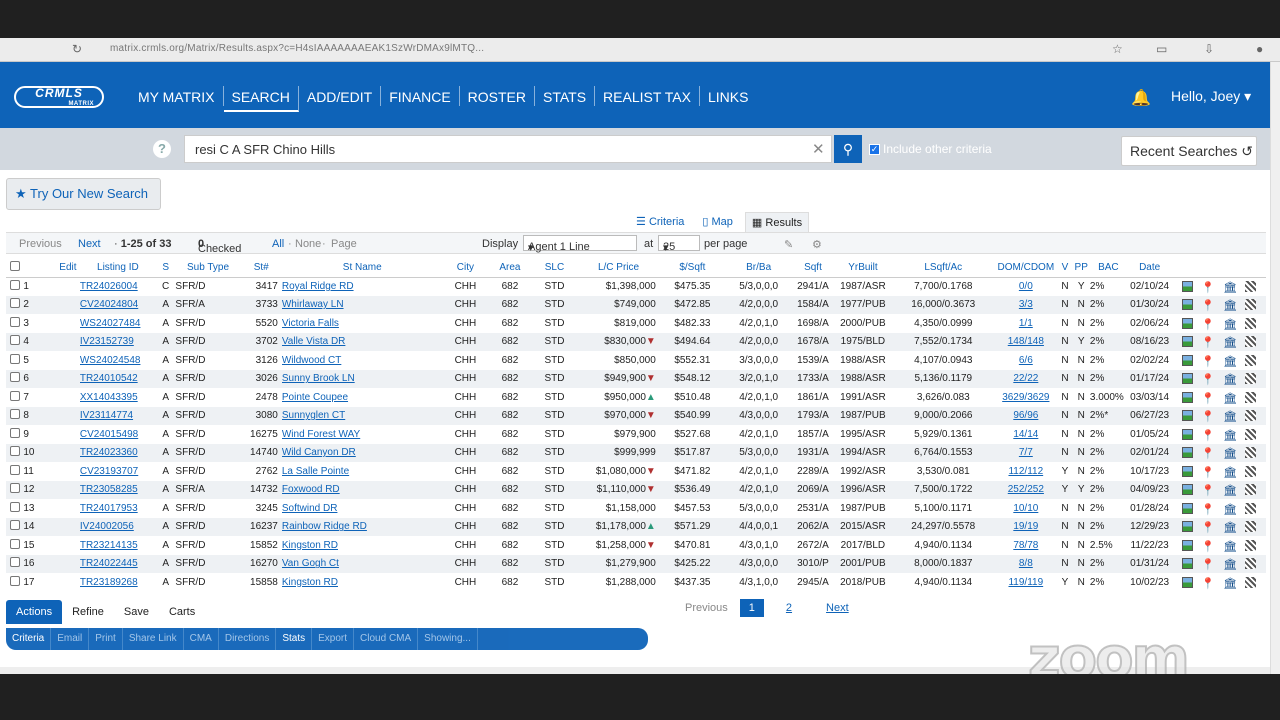 The height and width of the screenshot is (720, 1280). I want to click on crmls-logo: CRMLS MATRIX, so click(59, 97).